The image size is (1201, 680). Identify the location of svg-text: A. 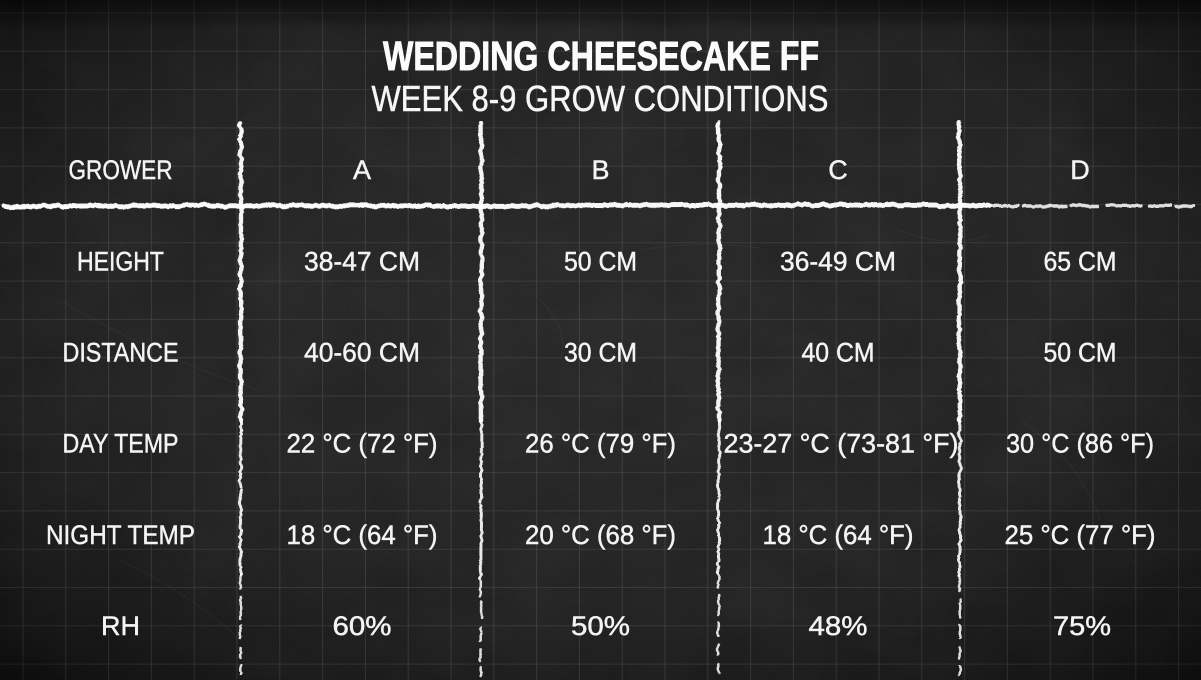
(362, 170).